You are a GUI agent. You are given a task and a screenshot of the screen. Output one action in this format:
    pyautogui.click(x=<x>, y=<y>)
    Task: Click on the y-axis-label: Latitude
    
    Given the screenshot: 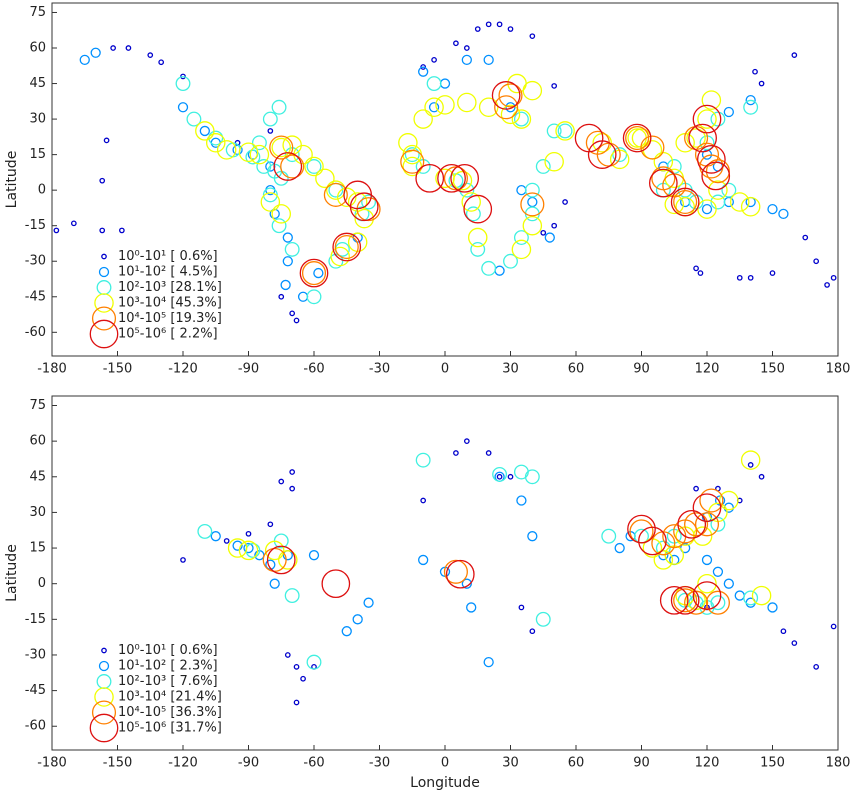 What is the action you would take?
    pyautogui.click(x=12, y=573)
    